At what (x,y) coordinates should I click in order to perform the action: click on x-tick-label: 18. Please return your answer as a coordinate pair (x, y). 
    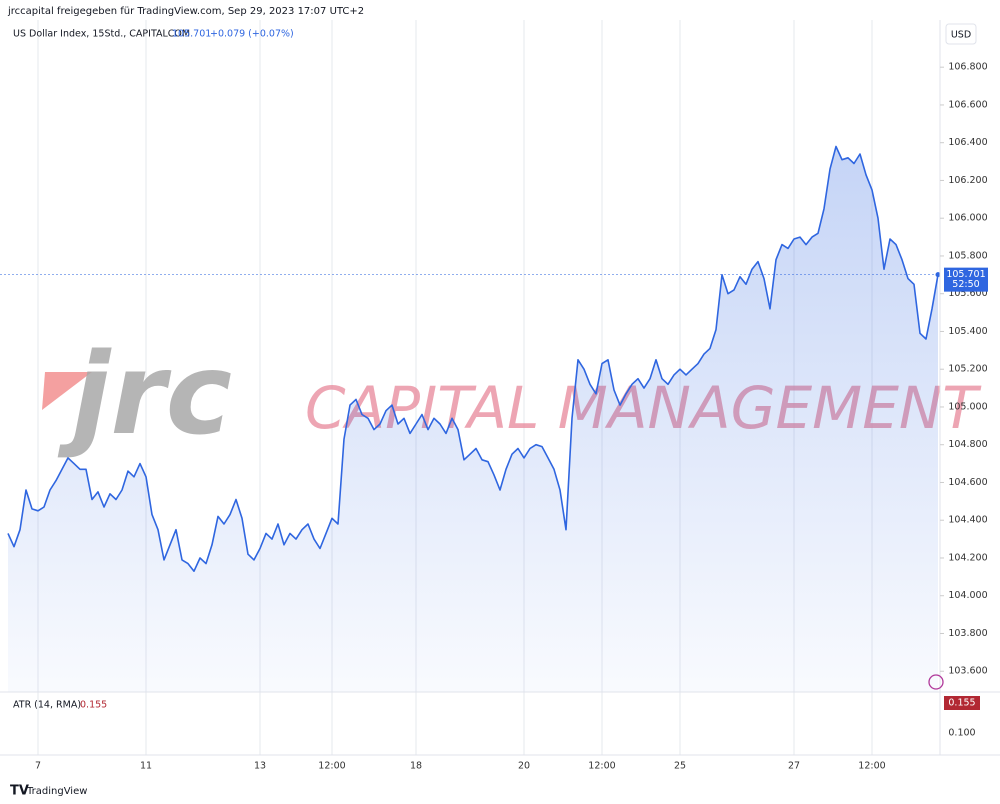
    Looking at the image, I should click on (416, 766).